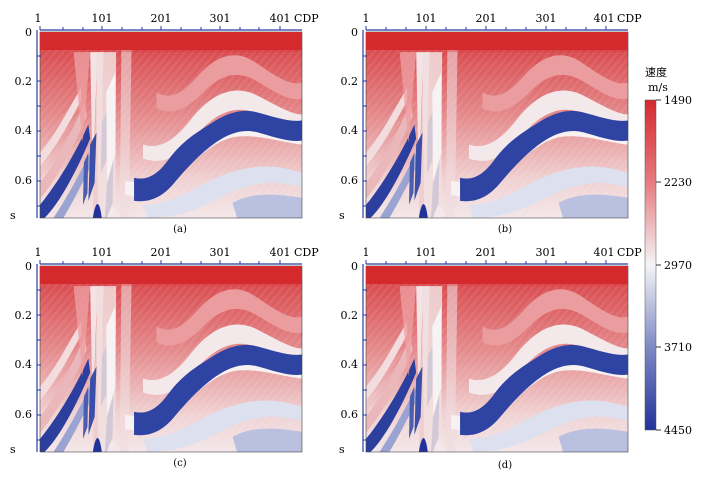 The width and height of the screenshot is (717, 481). Describe the element at coordinates (656, 72) in the screenshot. I see `colorbar-title: 速度` at that location.